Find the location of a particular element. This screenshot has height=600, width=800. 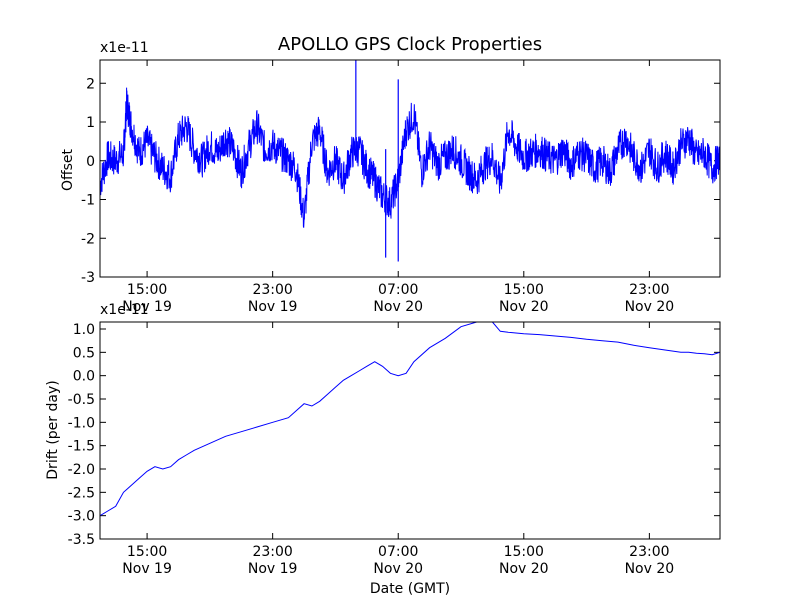

bottom-y-axis-label: Drift (per day) is located at coordinates (53, 429).